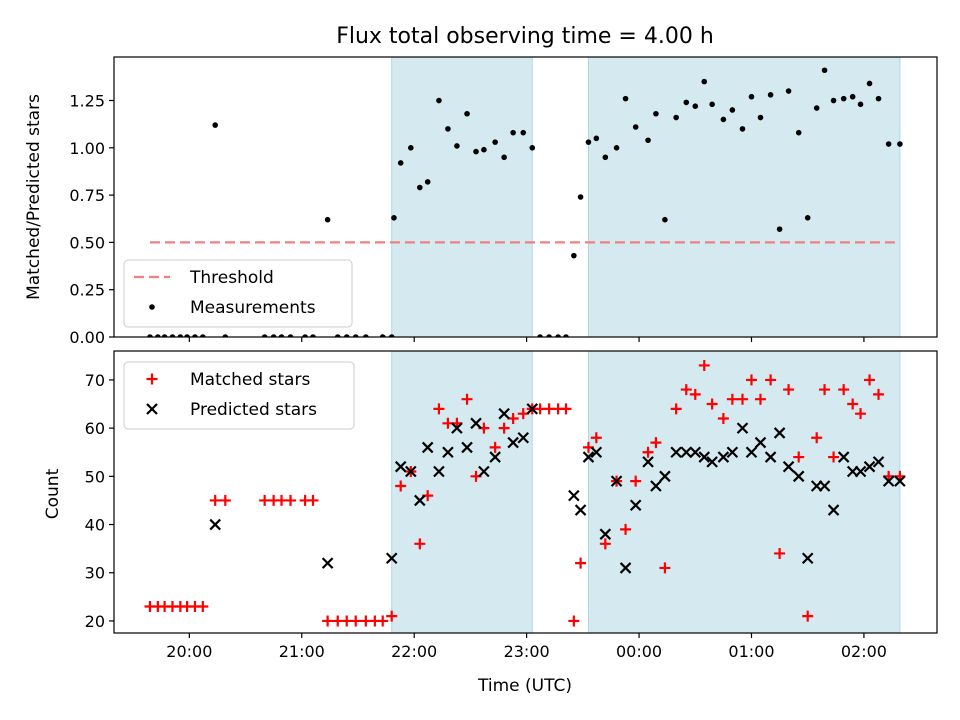 The width and height of the screenshot is (960, 720). I want to click on legend-label: Threshold, so click(231, 278).